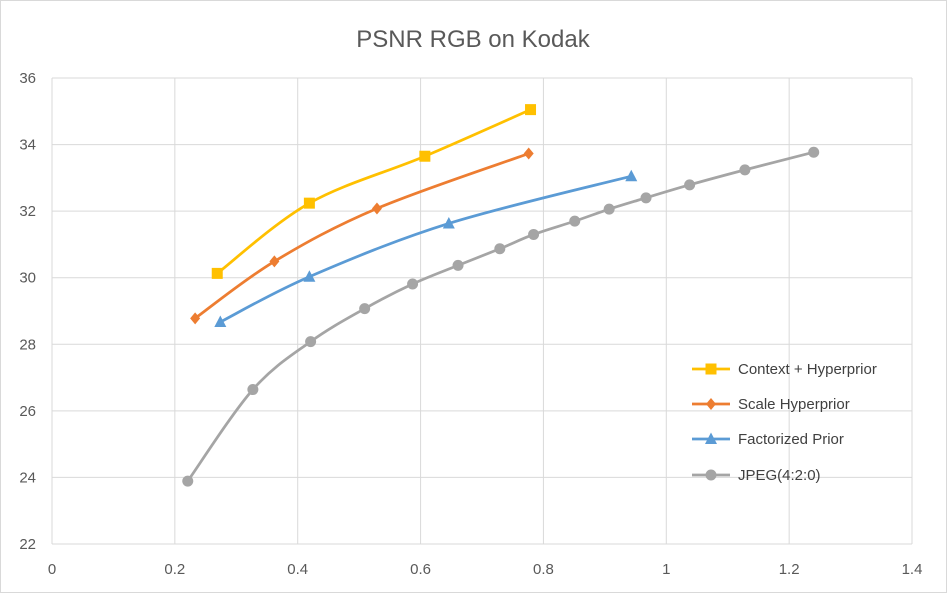 This screenshot has width=947, height=593. I want to click on x-tick-label: 0, so click(52, 569).